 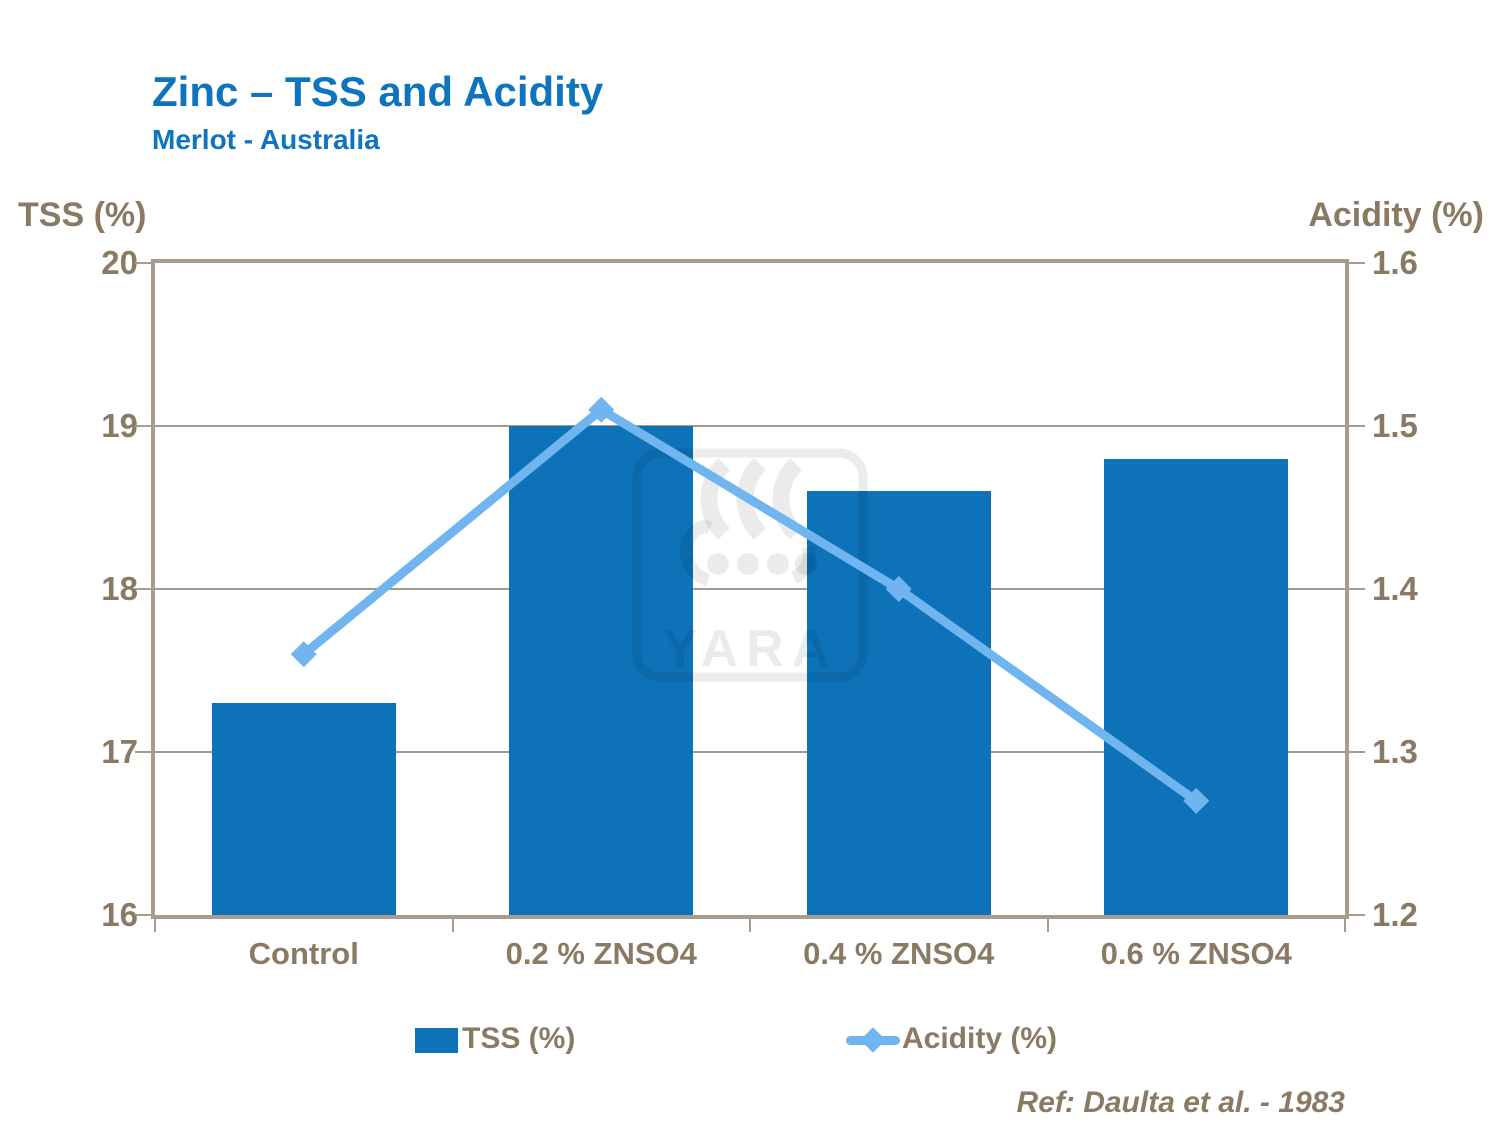 What do you see at coordinates (119, 751) in the screenshot?
I see `left-tick-label: 17` at bounding box center [119, 751].